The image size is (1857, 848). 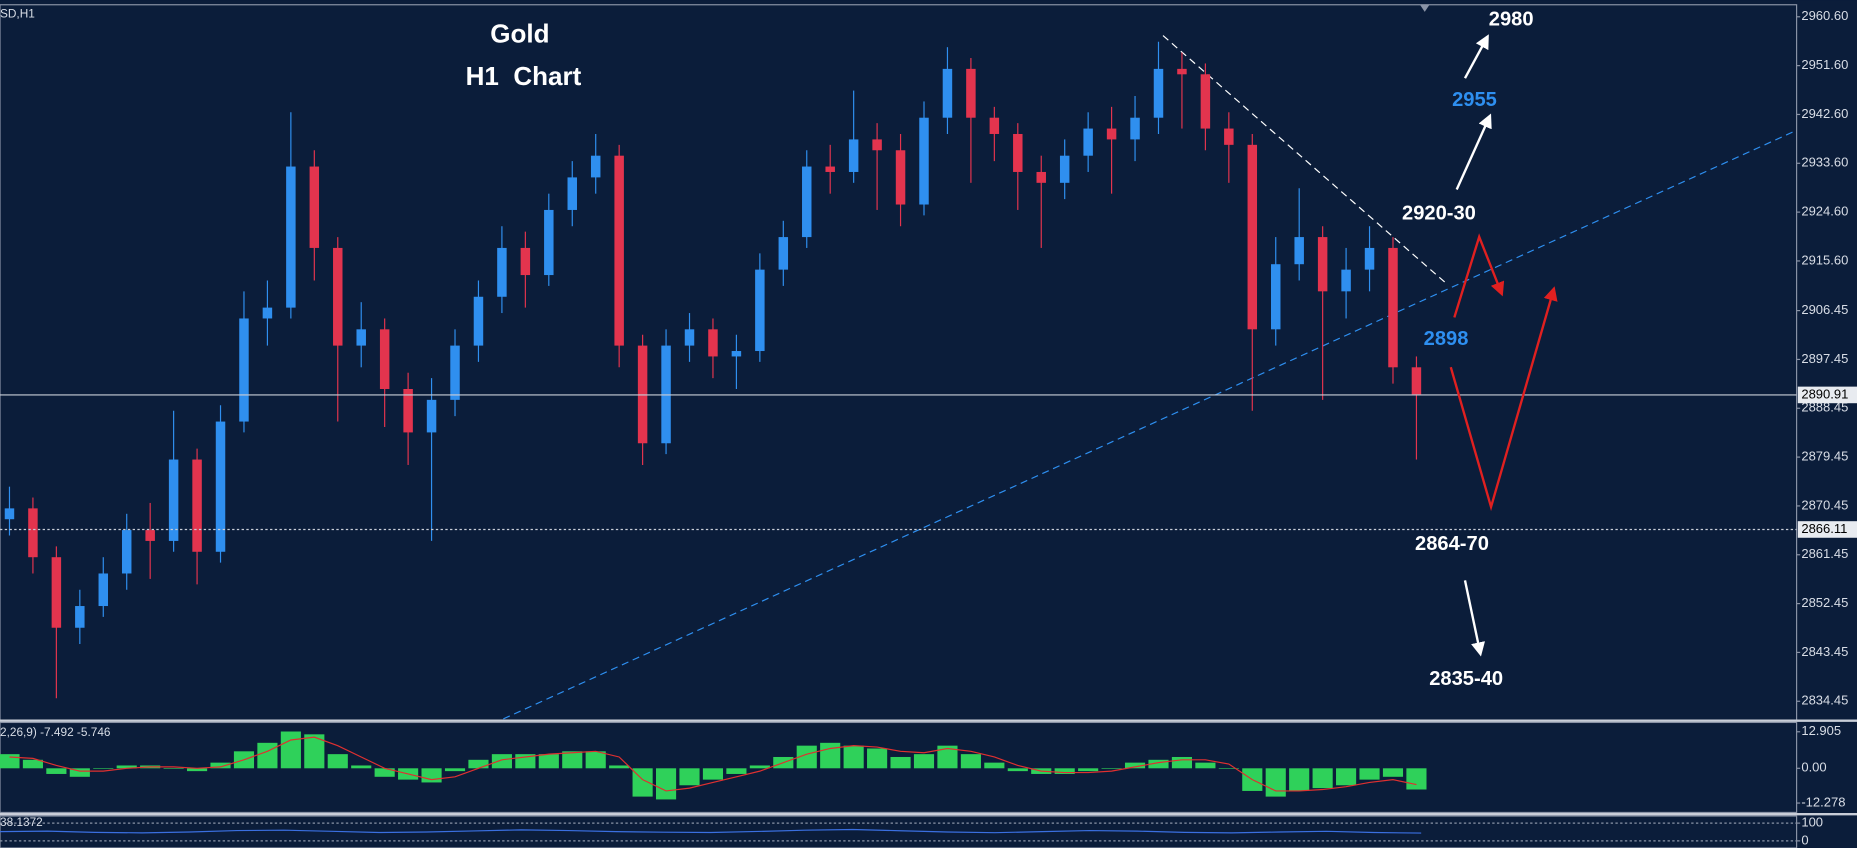 I want to click on y-tick-label: 2960.60, so click(x=1824, y=15).